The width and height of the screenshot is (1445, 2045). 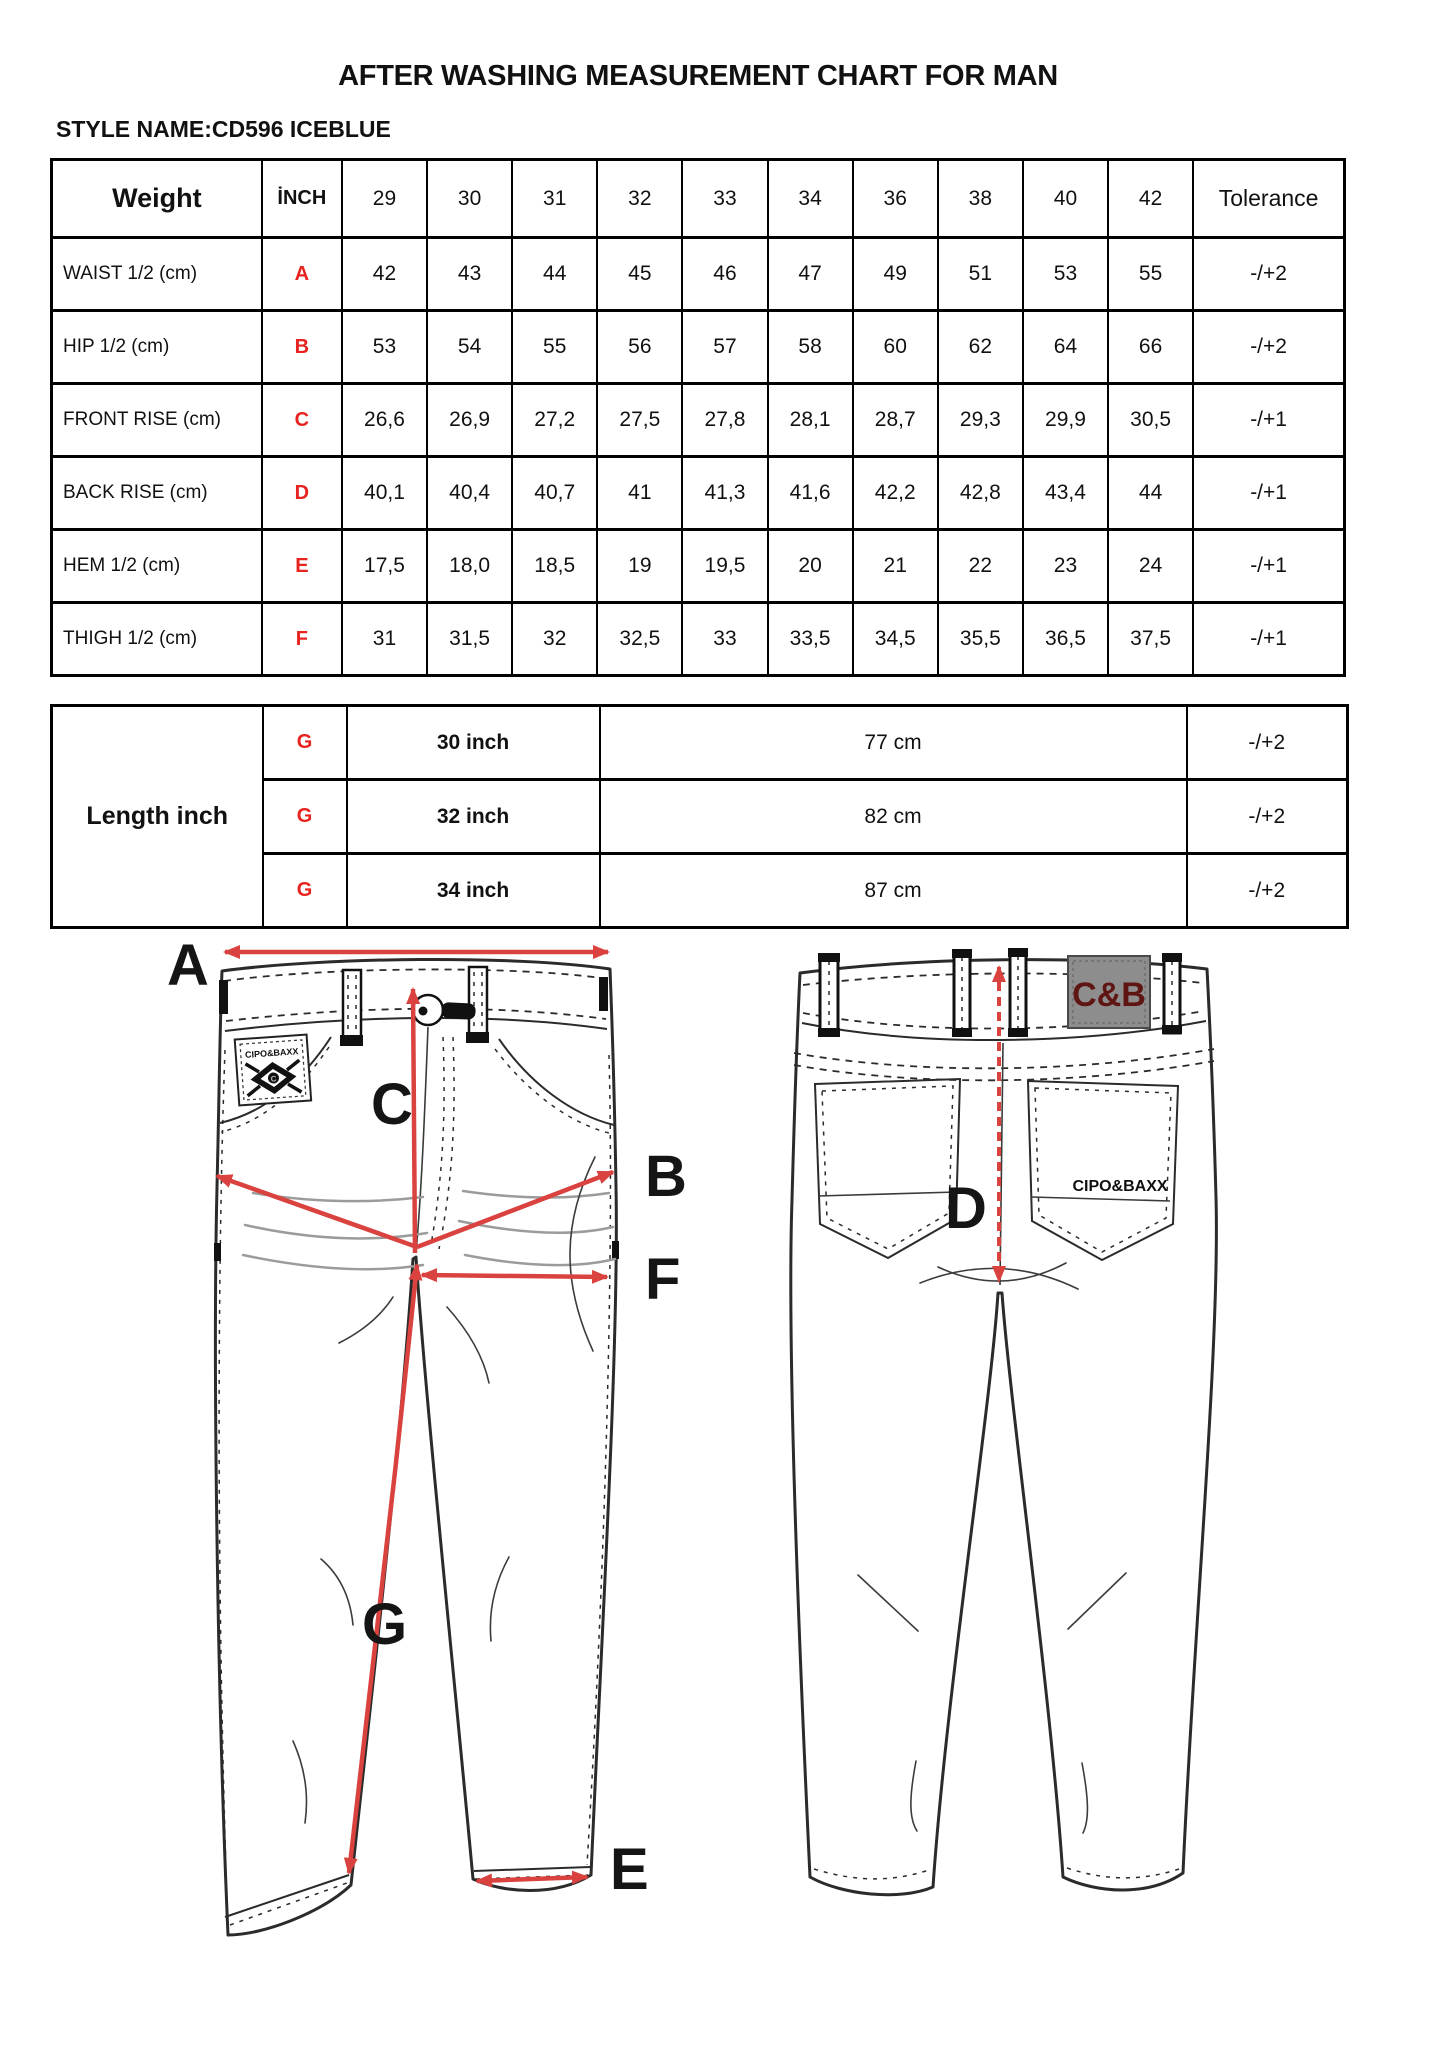 What do you see at coordinates (156, 420) in the screenshot?
I see `measure-label: FRONT RISE (cm)` at bounding box center [156, 420].